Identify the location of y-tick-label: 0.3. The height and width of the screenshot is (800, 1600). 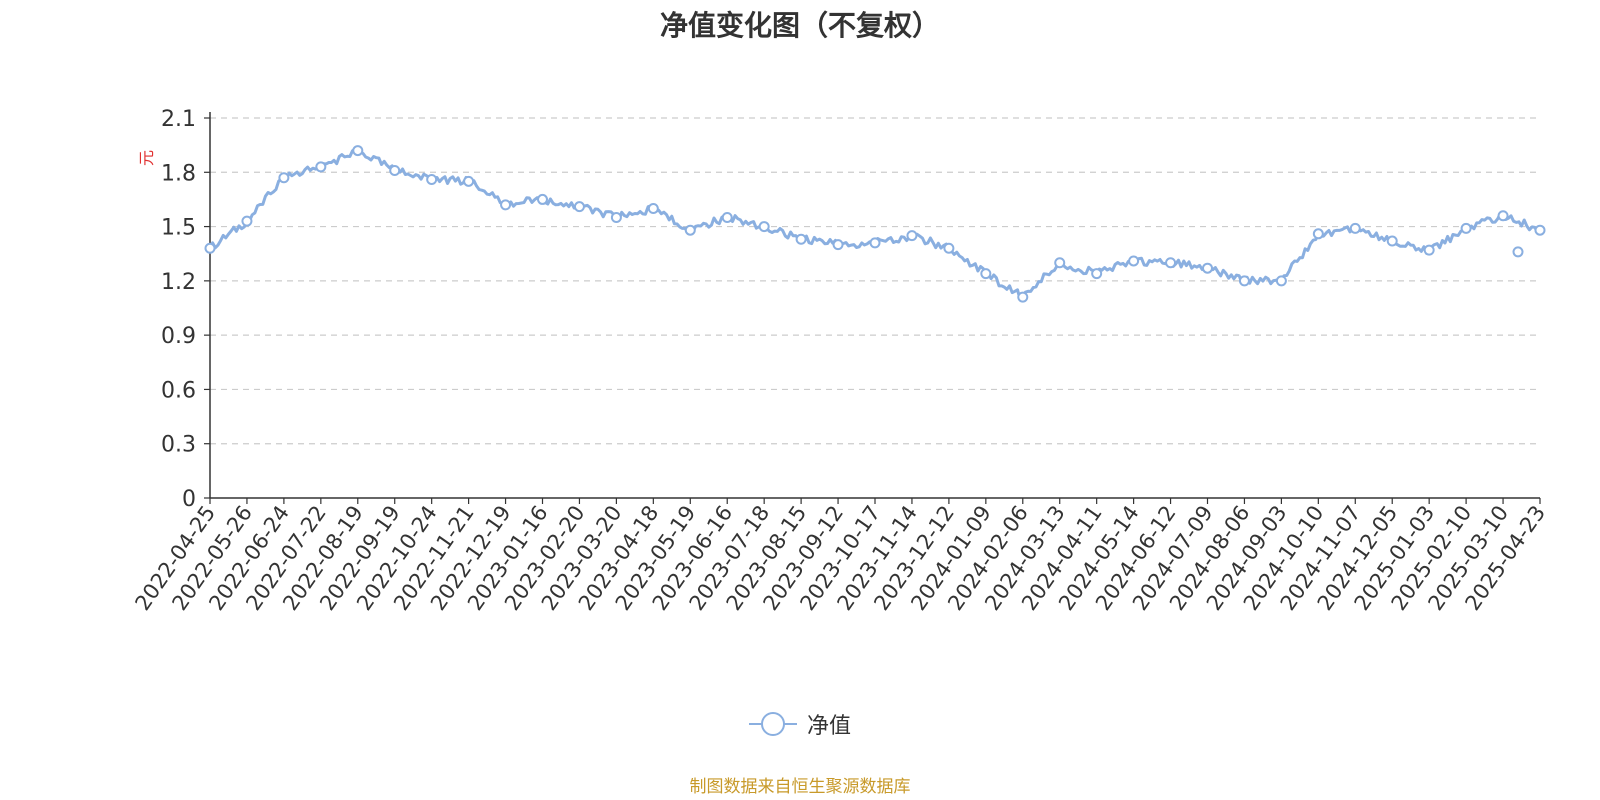
(178, 445).